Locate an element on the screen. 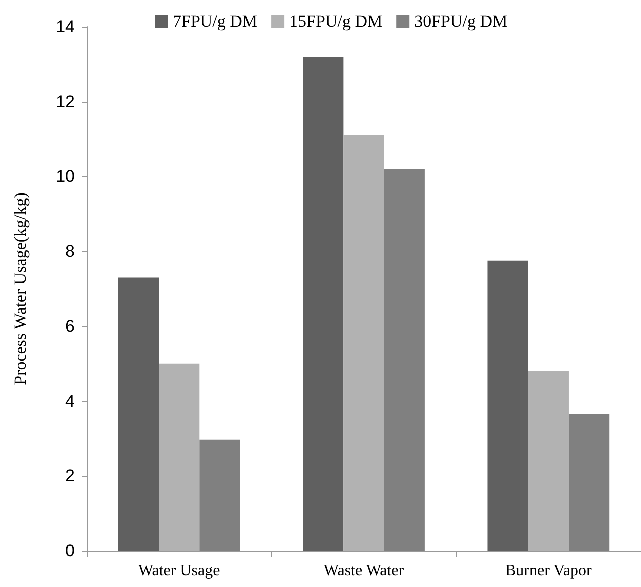 This screenshot has height=587, width=641. y-tick-label: 4 is located at coordinates (70, 401).